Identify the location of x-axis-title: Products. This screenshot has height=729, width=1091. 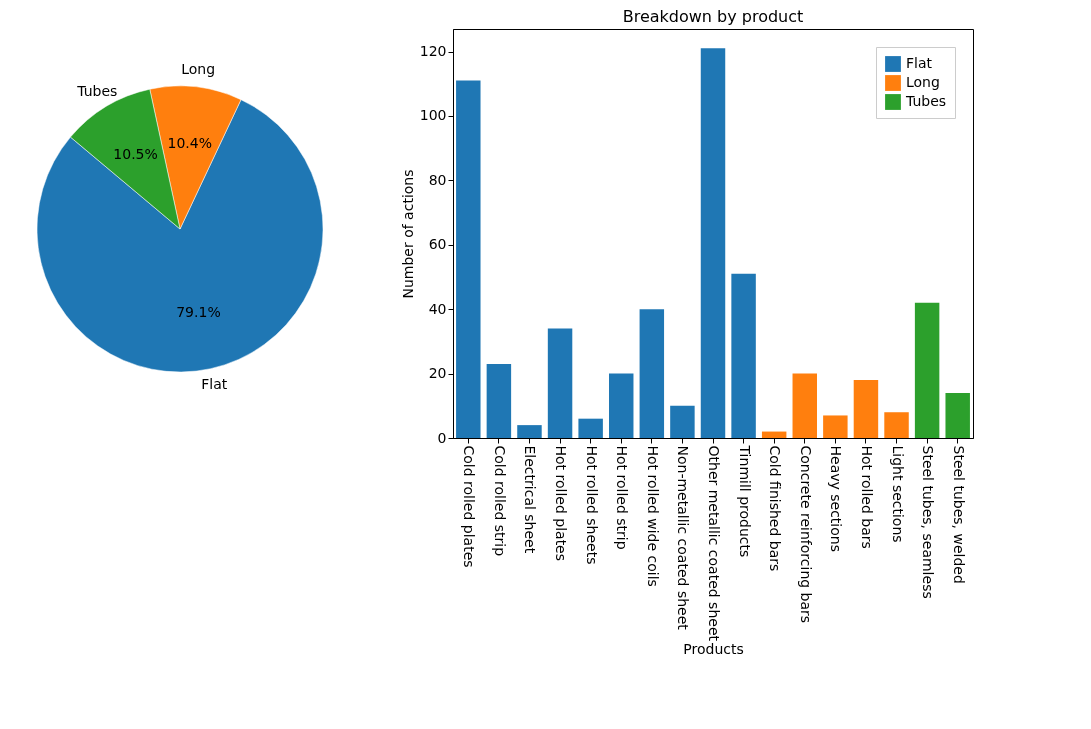
(713, 648).